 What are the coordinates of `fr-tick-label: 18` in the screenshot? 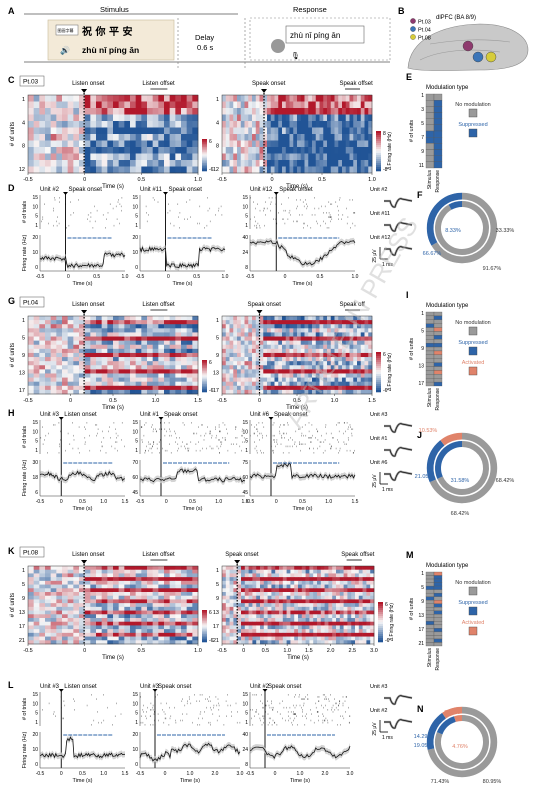 It's located at (35, 478).